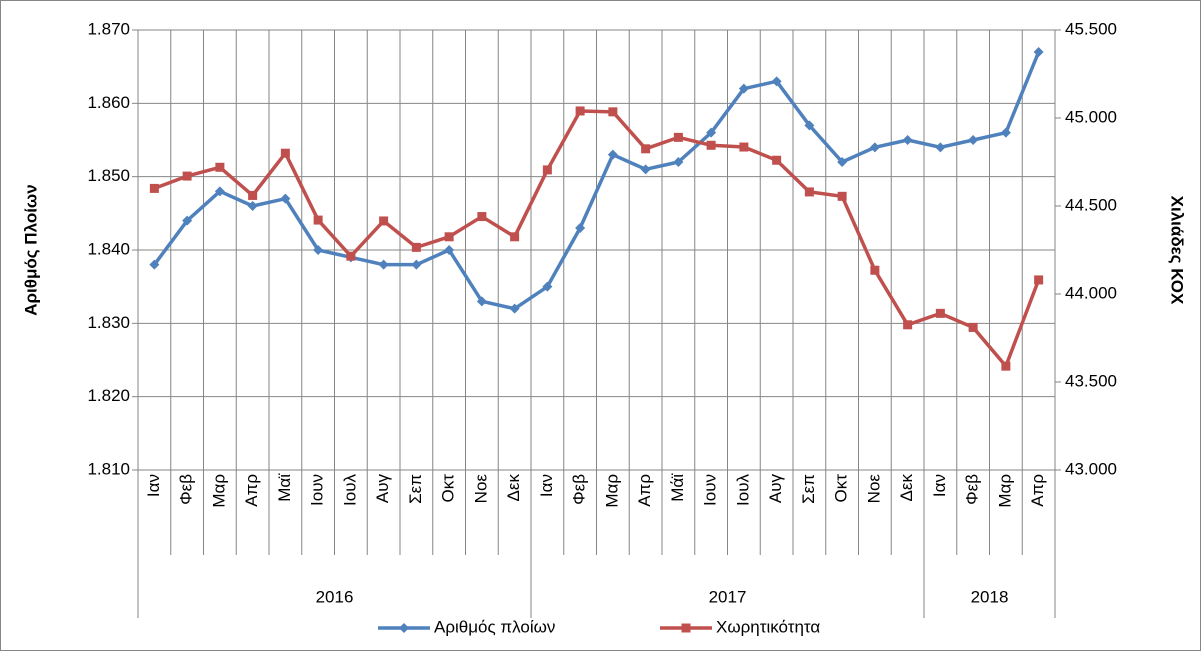  Describe the element at coordinates (1091, 292) in the screenshot. I see `y2-tick-label: 44.000` at that location.